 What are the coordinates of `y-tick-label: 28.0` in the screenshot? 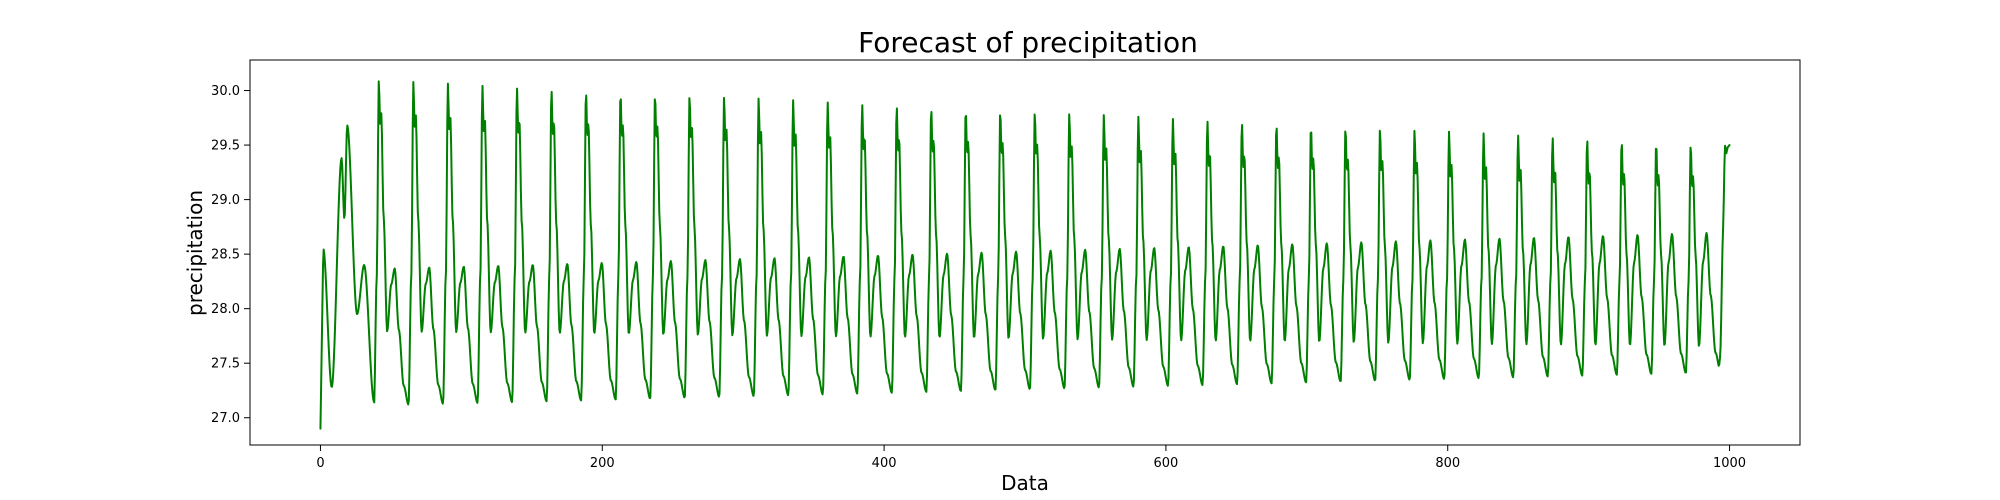 It's located at (225, 309).